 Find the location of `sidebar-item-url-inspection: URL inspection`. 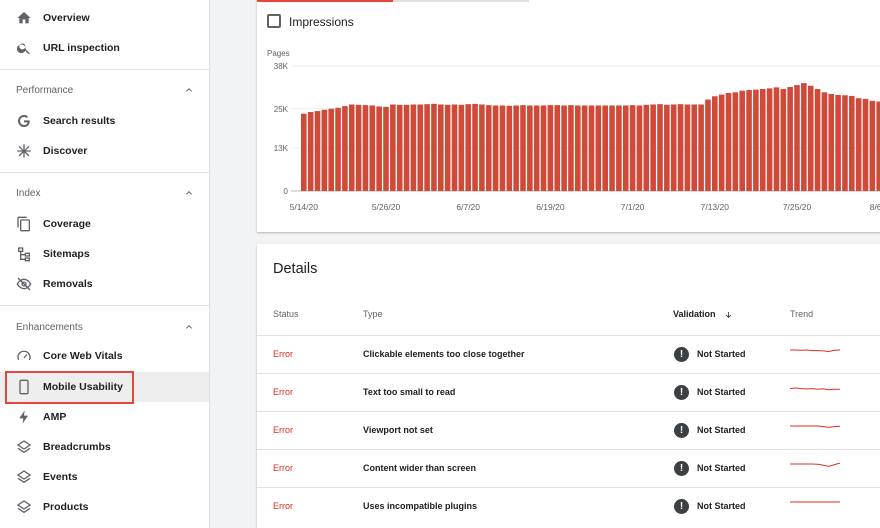

sidebar-item-url-inspection: URL inspection is located at coordinates (104, 48).